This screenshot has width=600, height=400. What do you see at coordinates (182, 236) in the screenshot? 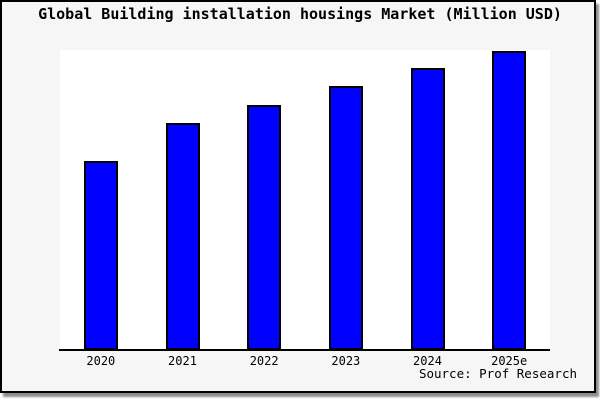
I see `bar-2021` at bounding box center [182, 236].